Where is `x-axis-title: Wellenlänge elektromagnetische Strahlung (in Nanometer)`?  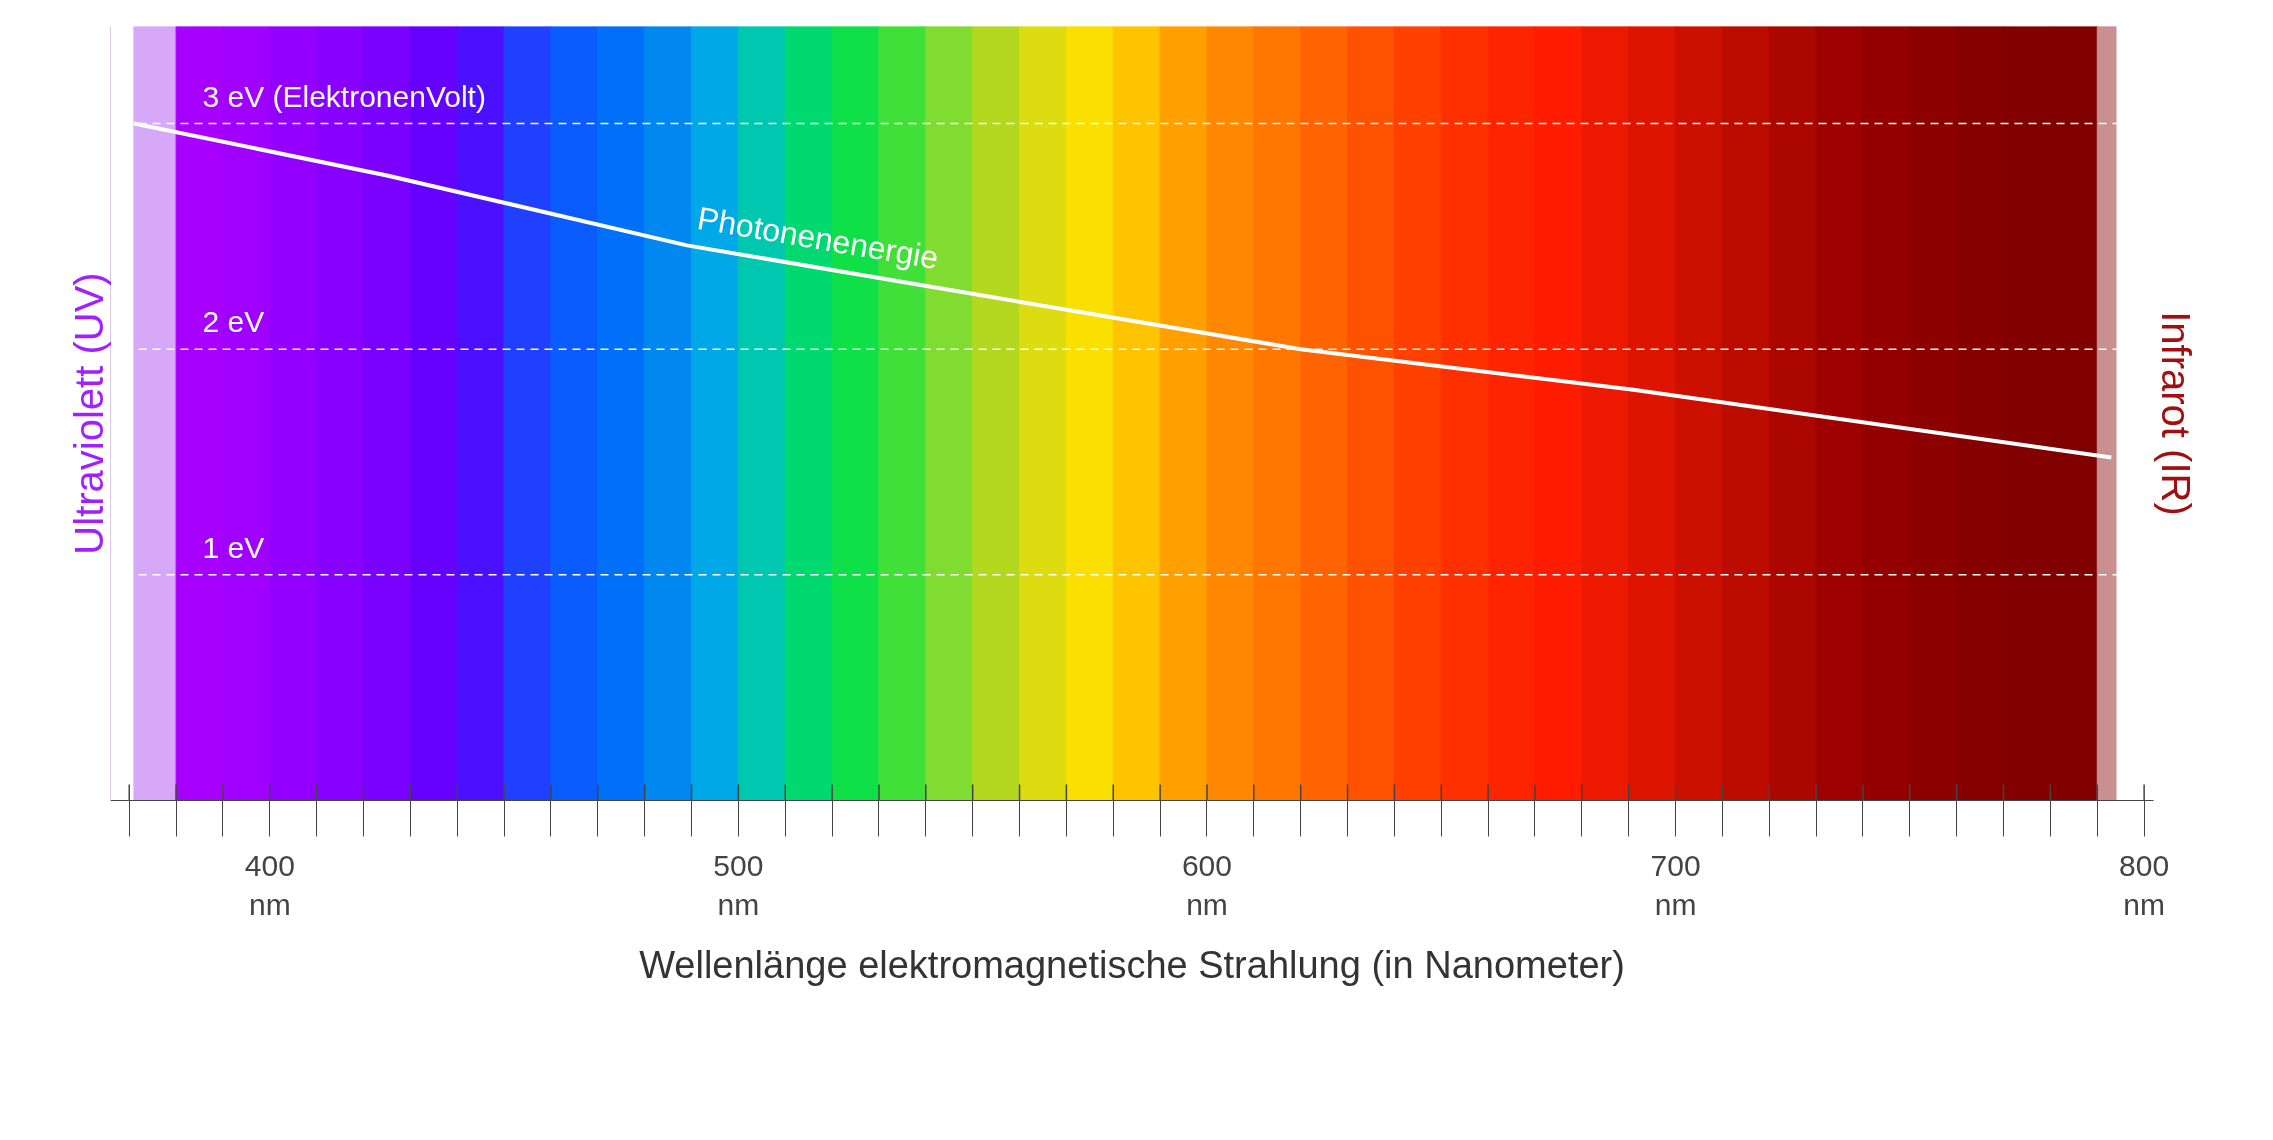 x-axis-title: Wellenlänge elektromagnetische Strahlung (in Nanometer) is located at coordinates (1132, 965).